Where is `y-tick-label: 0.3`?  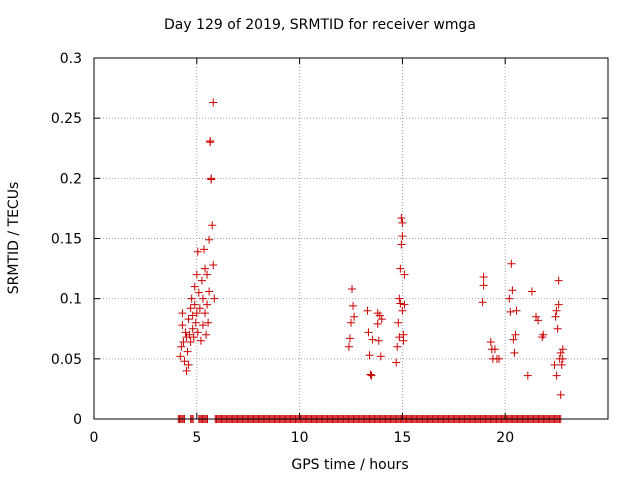 y-tick-label: 0.3 is located at coordinates (71, 59).